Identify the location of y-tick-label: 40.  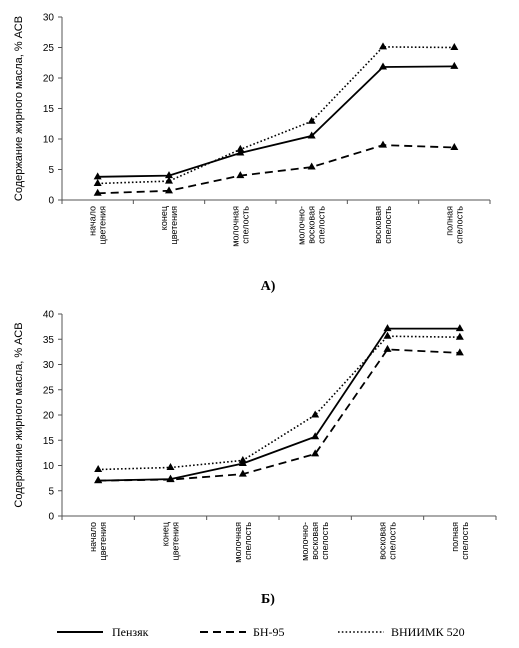
(49, 315).